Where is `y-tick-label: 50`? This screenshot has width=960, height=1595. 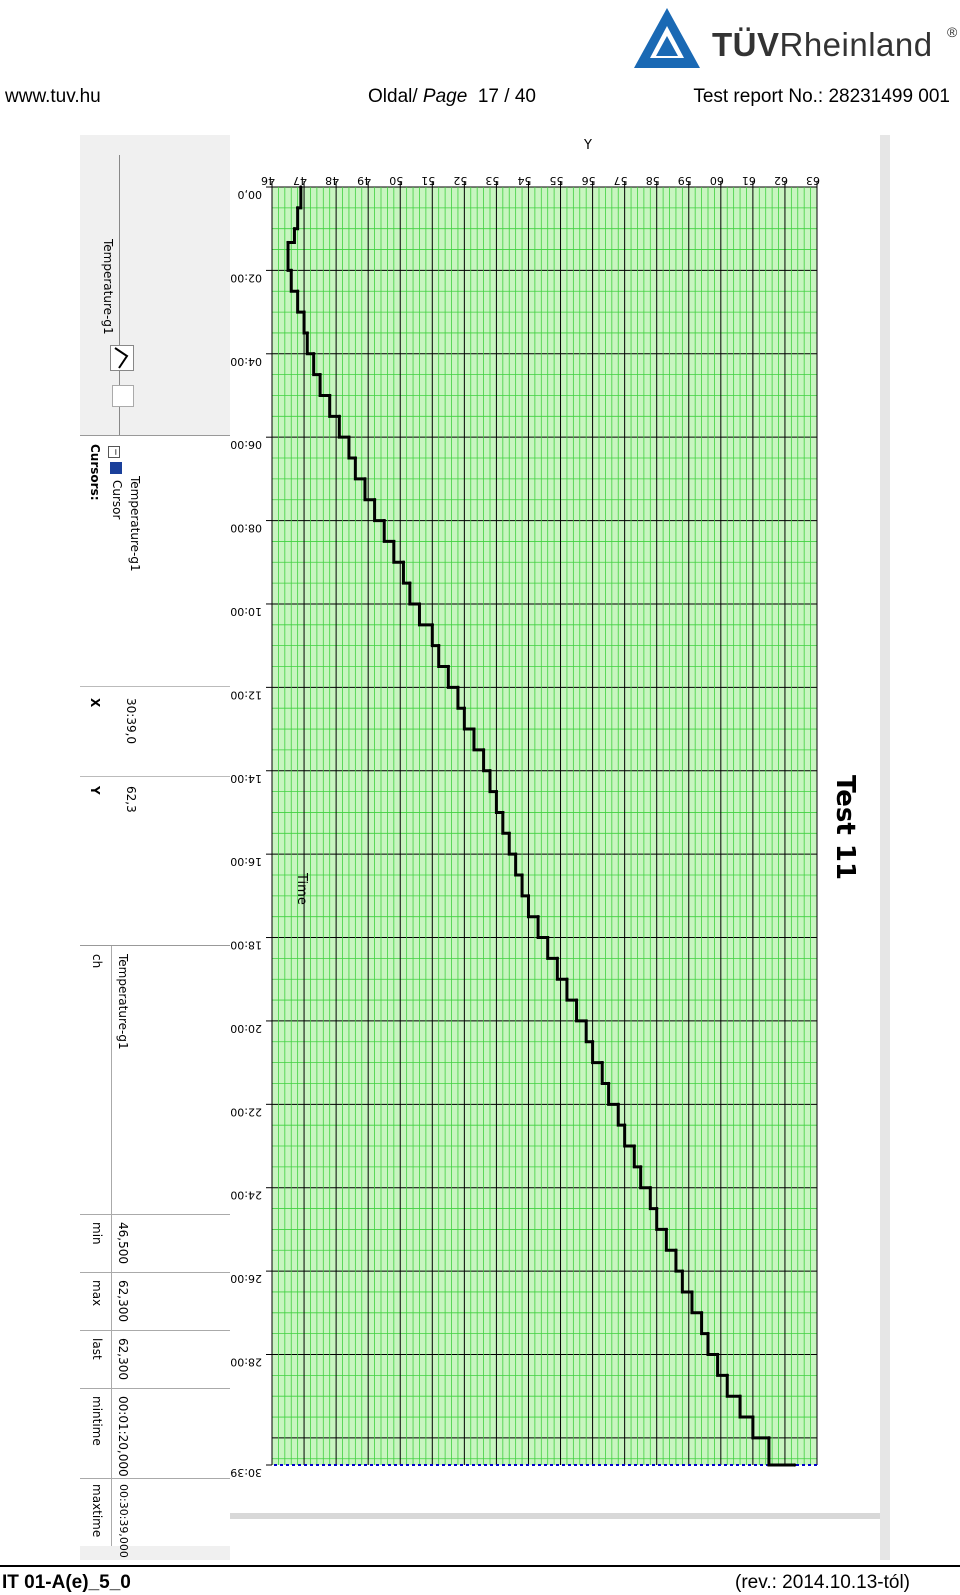
y-tick-label: 50 is located at coordinates (396, 180).